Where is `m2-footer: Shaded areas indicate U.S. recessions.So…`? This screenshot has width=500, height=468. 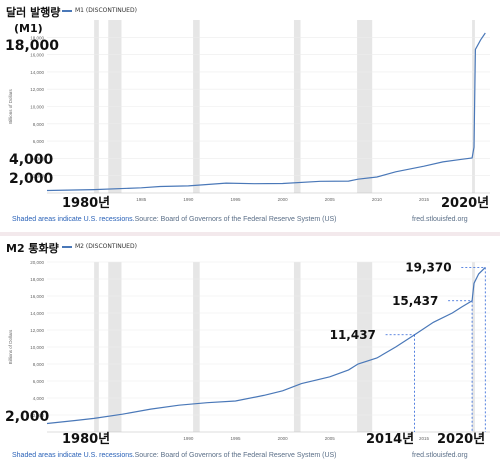 m2-footer: Shaded areas indicate U.S. recessions.So… is located at coordinates (174, 455).